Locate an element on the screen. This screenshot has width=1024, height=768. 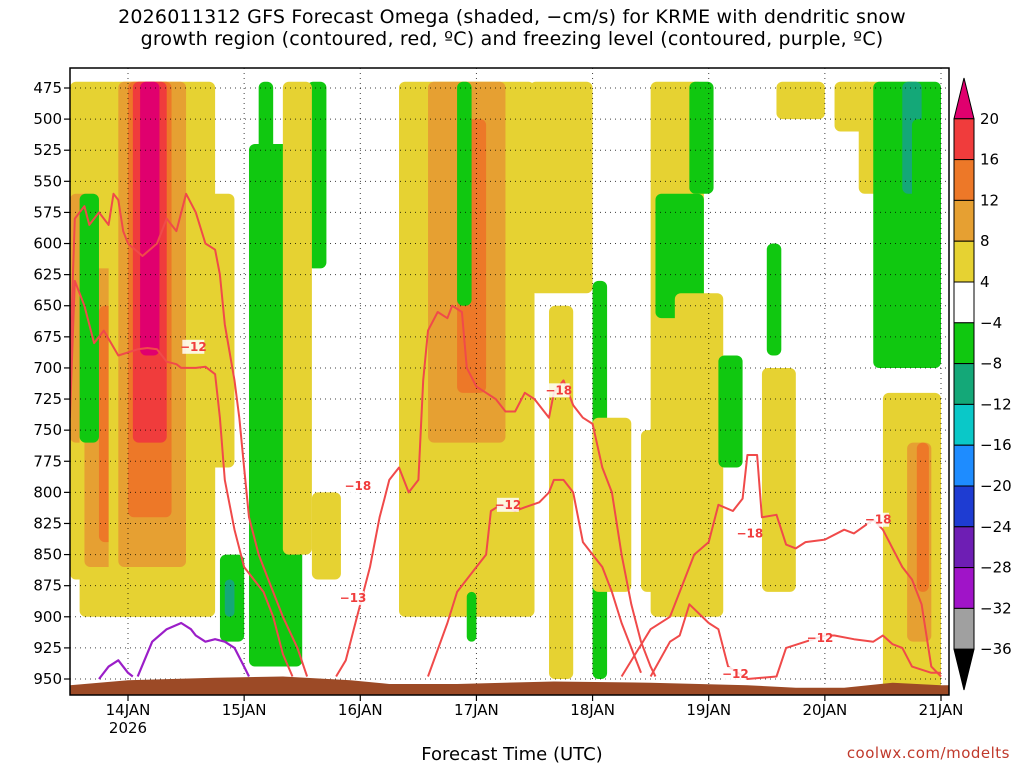
contour-label-8: −12 is located at coordinates (735, 674).